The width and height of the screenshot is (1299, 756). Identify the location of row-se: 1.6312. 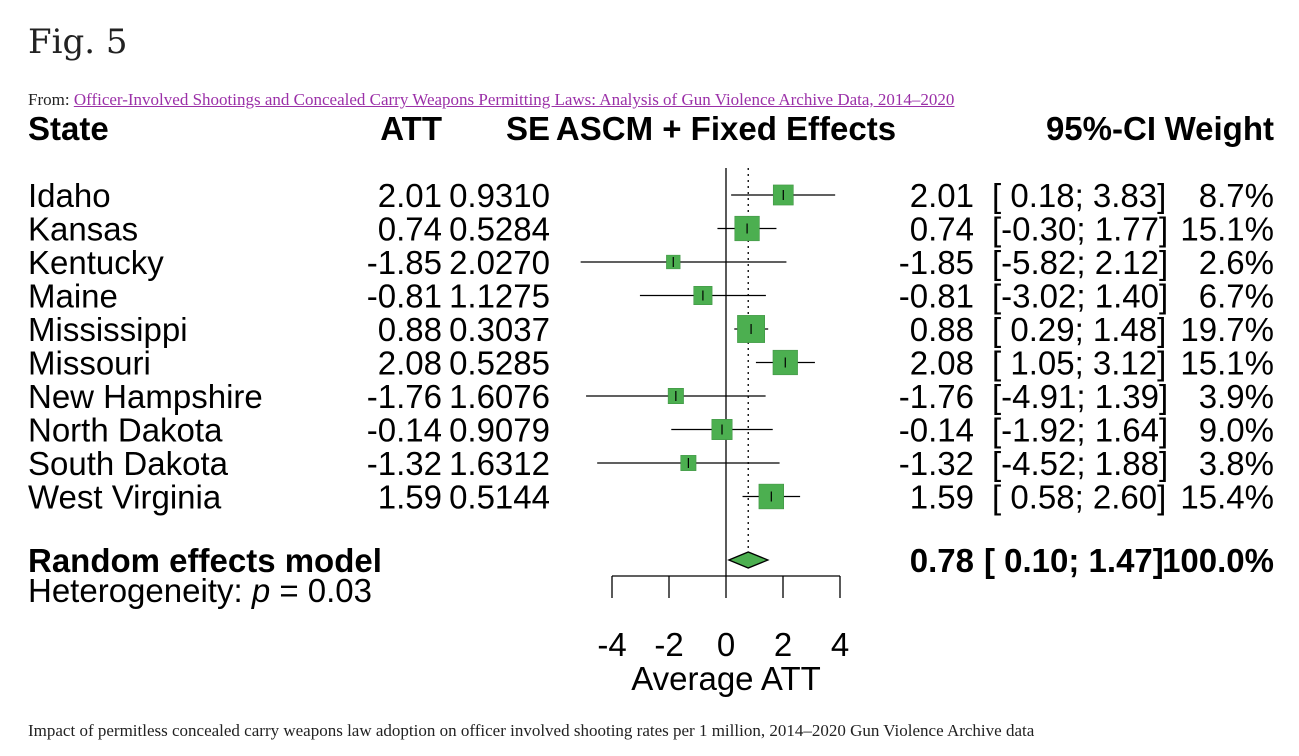
(499, 463).